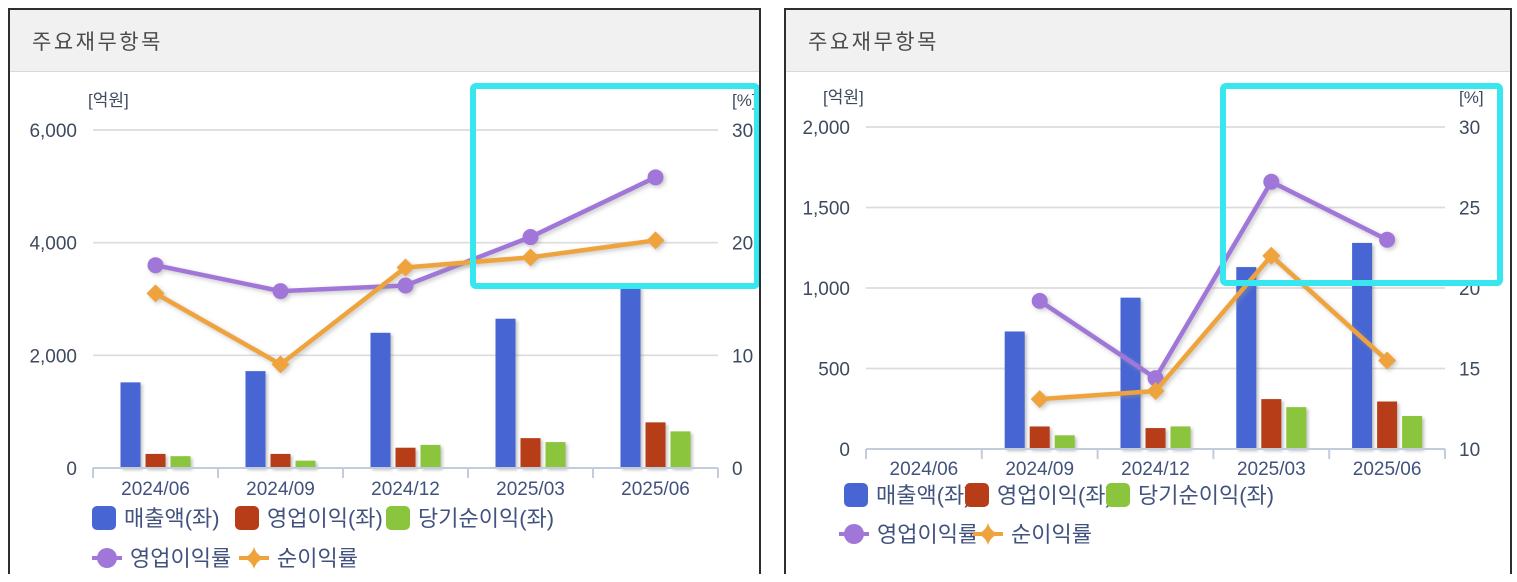  What do you see at coordinates (742, 244) in the screenshot?
I see `svg-text: 20` at bounding box center [742, 244].